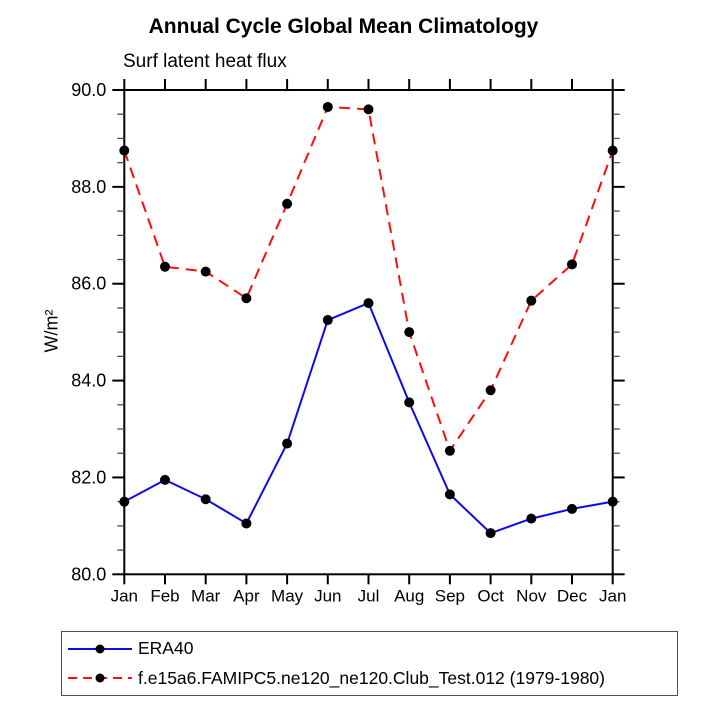 The image size is (715, 715). What do you see at coordinates (287, 595) in the screenshot?
I see `x-tick-label: May` at bounding box center [287, 595].